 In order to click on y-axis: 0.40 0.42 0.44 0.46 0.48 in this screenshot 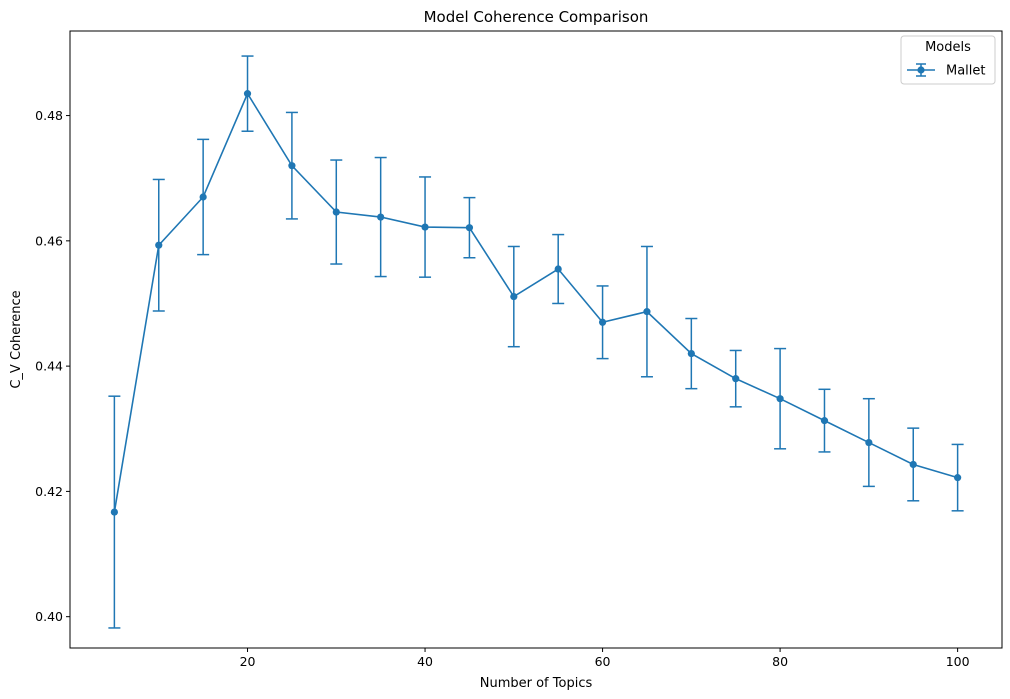, I will do `click(52, 366)`.